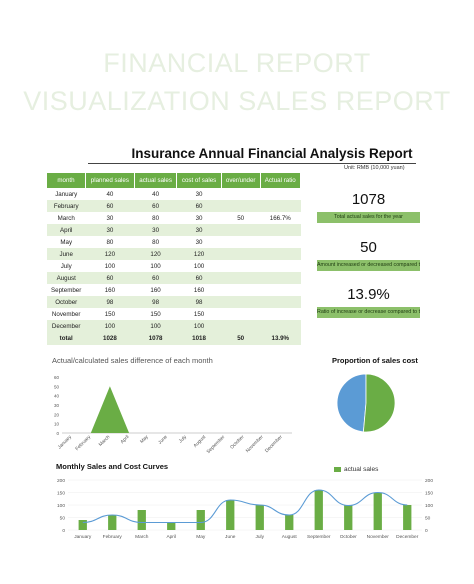  Describe the element at coordinates (66, 254) in the screenshot. I see `table-cell: June` at that location.